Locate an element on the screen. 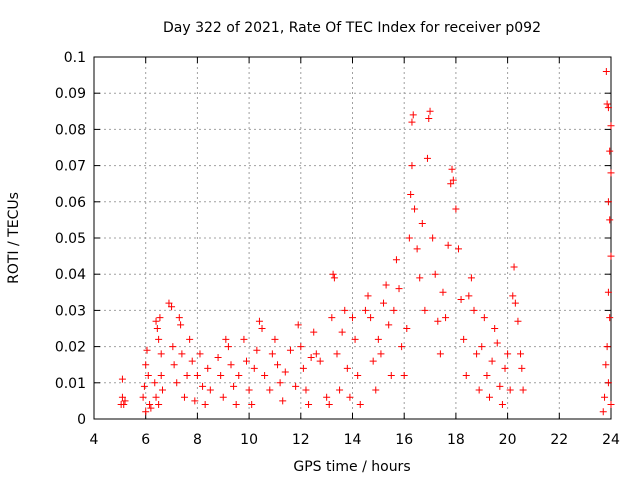 The image size is (640, 480). y-tick-label: 0.07 is located at coordinates (70, 167).